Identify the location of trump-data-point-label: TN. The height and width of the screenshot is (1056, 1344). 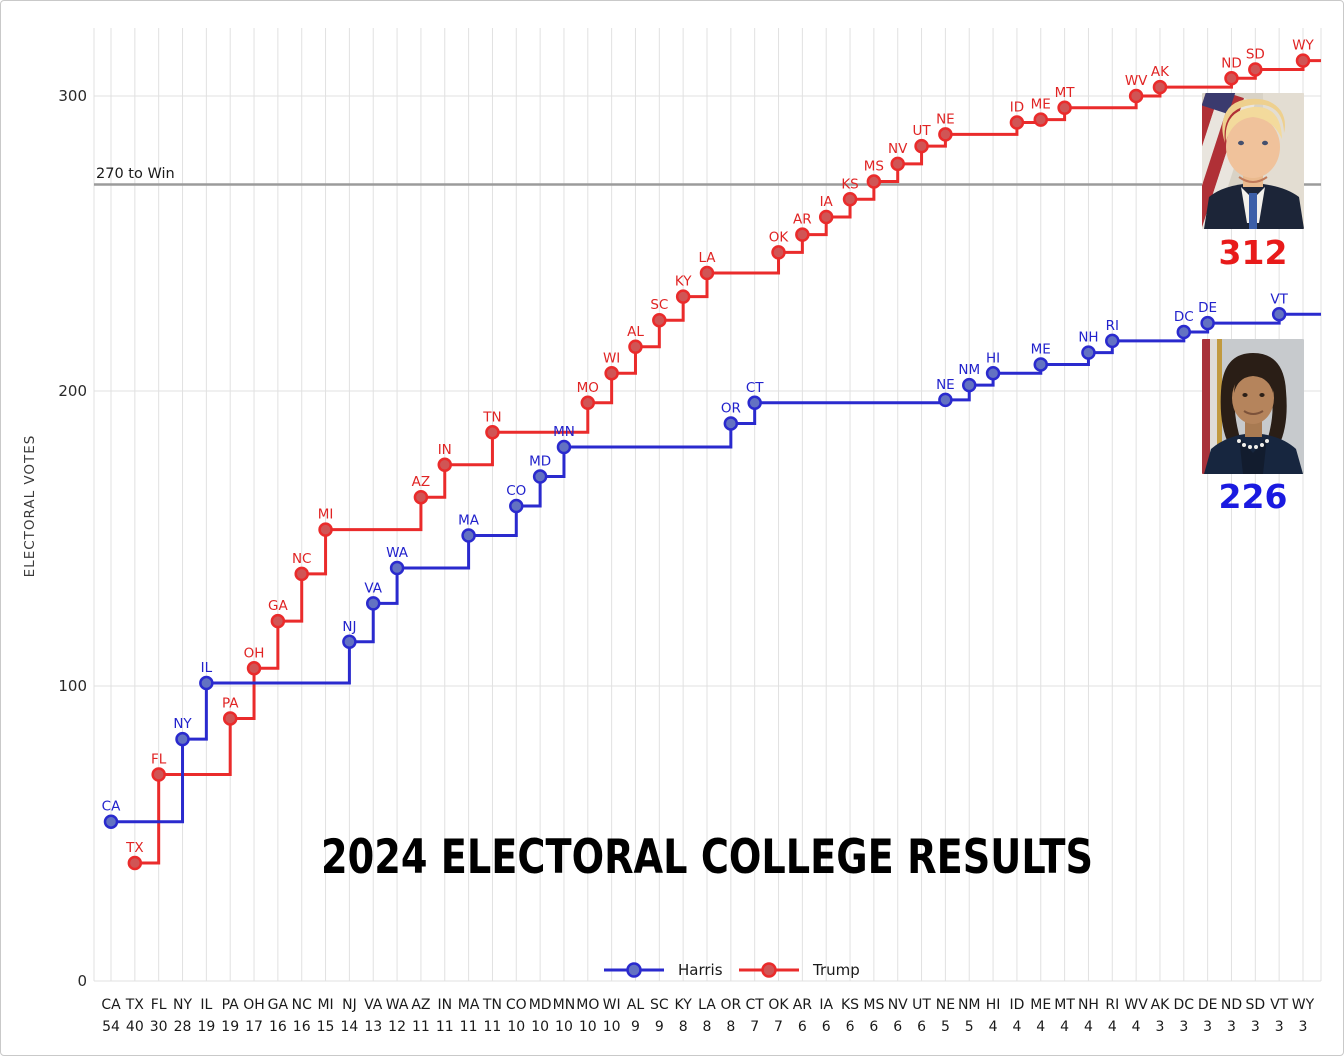
(491, 417).